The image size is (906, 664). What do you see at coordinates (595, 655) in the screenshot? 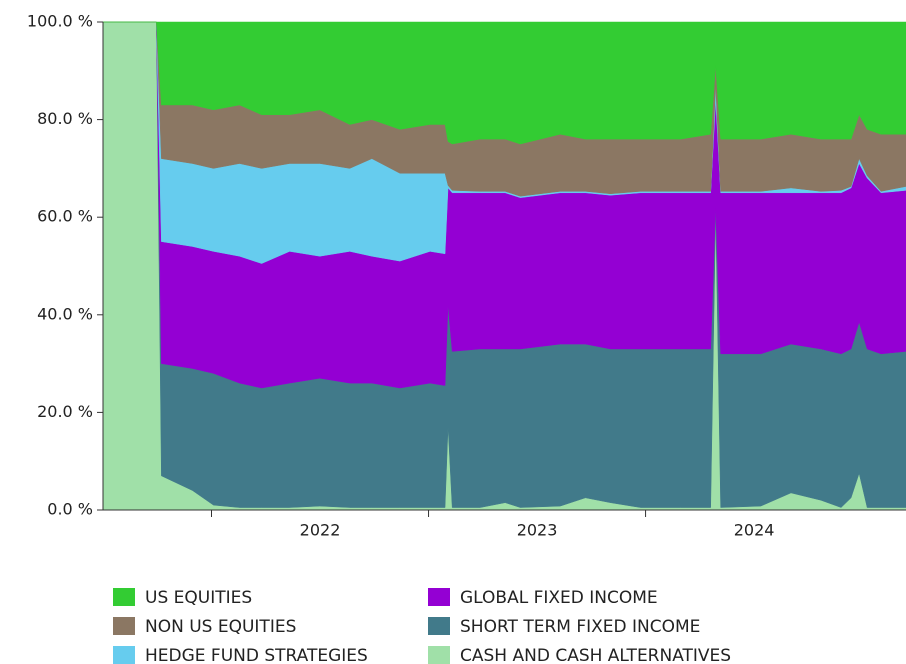
I see `legend-label: CASH AND CASH ALTERNATIVES` at bounding box center [595, 655].